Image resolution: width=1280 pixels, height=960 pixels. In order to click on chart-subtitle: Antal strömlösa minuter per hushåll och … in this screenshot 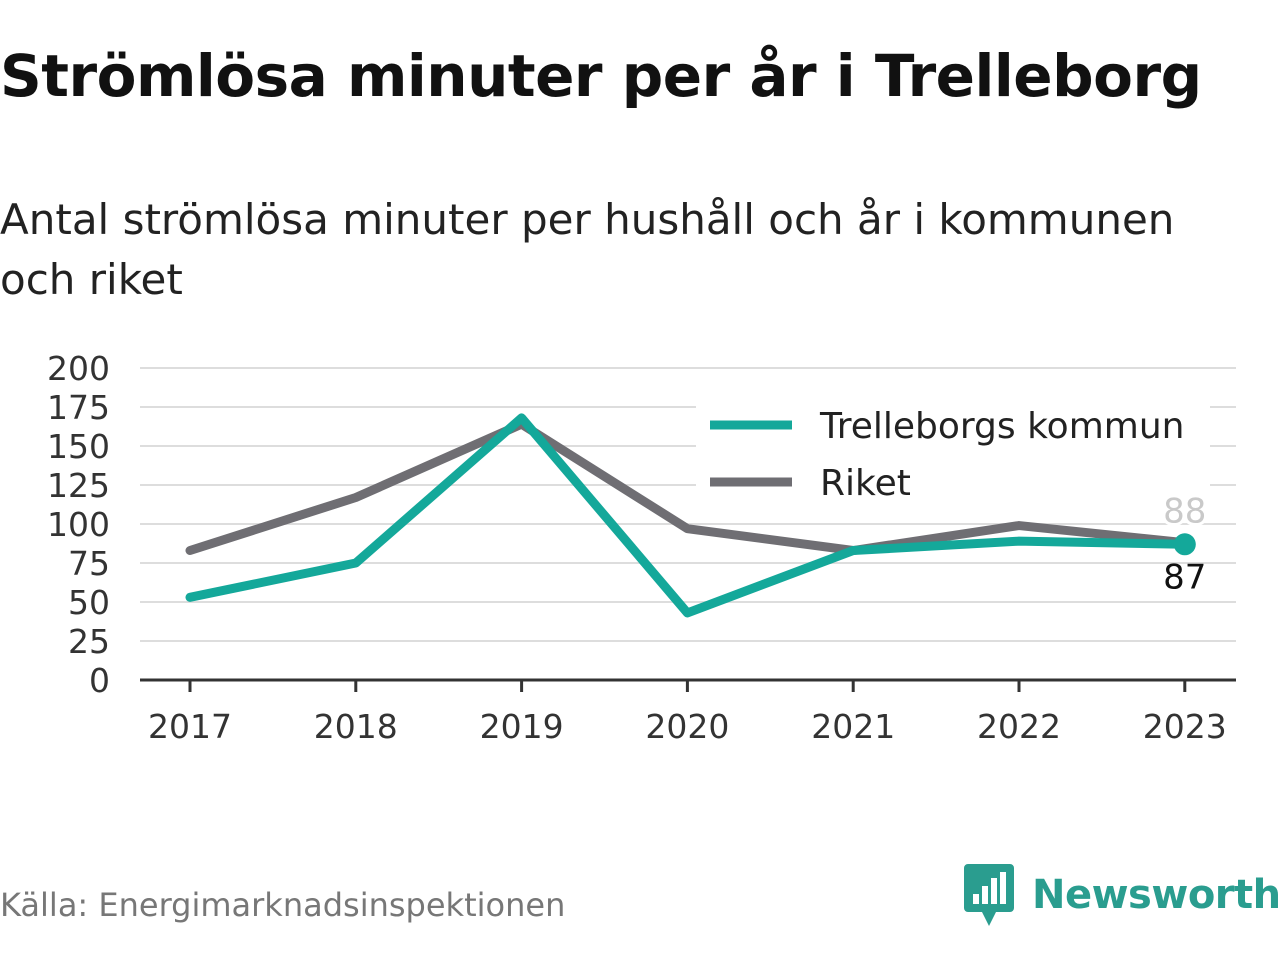, I will do `click(587, 249)`.